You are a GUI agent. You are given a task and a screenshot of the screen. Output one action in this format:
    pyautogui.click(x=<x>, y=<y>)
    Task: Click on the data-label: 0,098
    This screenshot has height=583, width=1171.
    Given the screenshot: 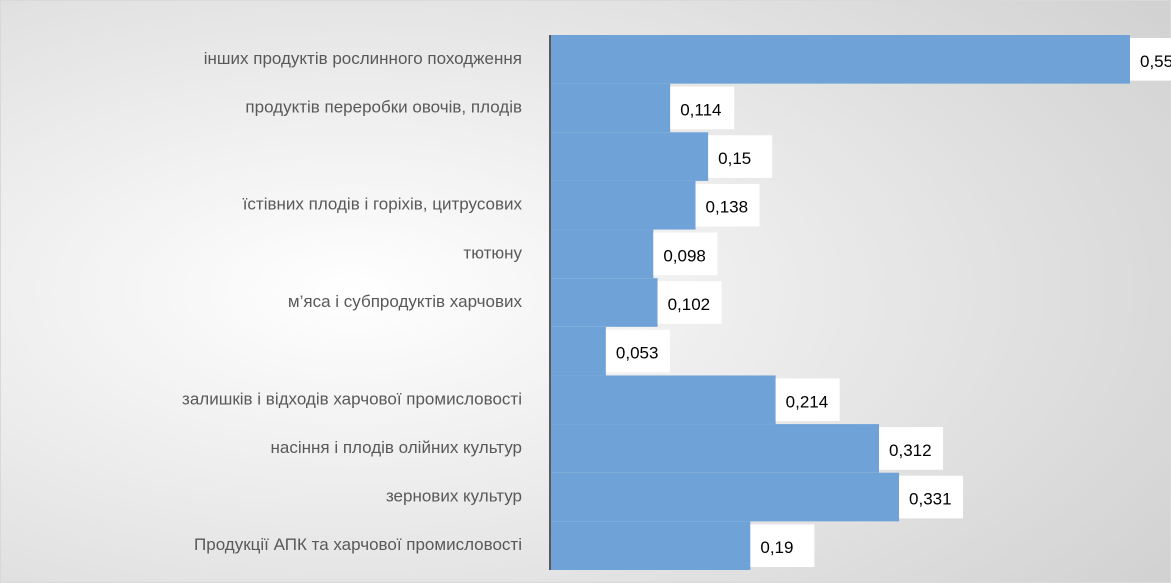 What is the action you would take?
    pyautogui.click(x=684, y=255)
    